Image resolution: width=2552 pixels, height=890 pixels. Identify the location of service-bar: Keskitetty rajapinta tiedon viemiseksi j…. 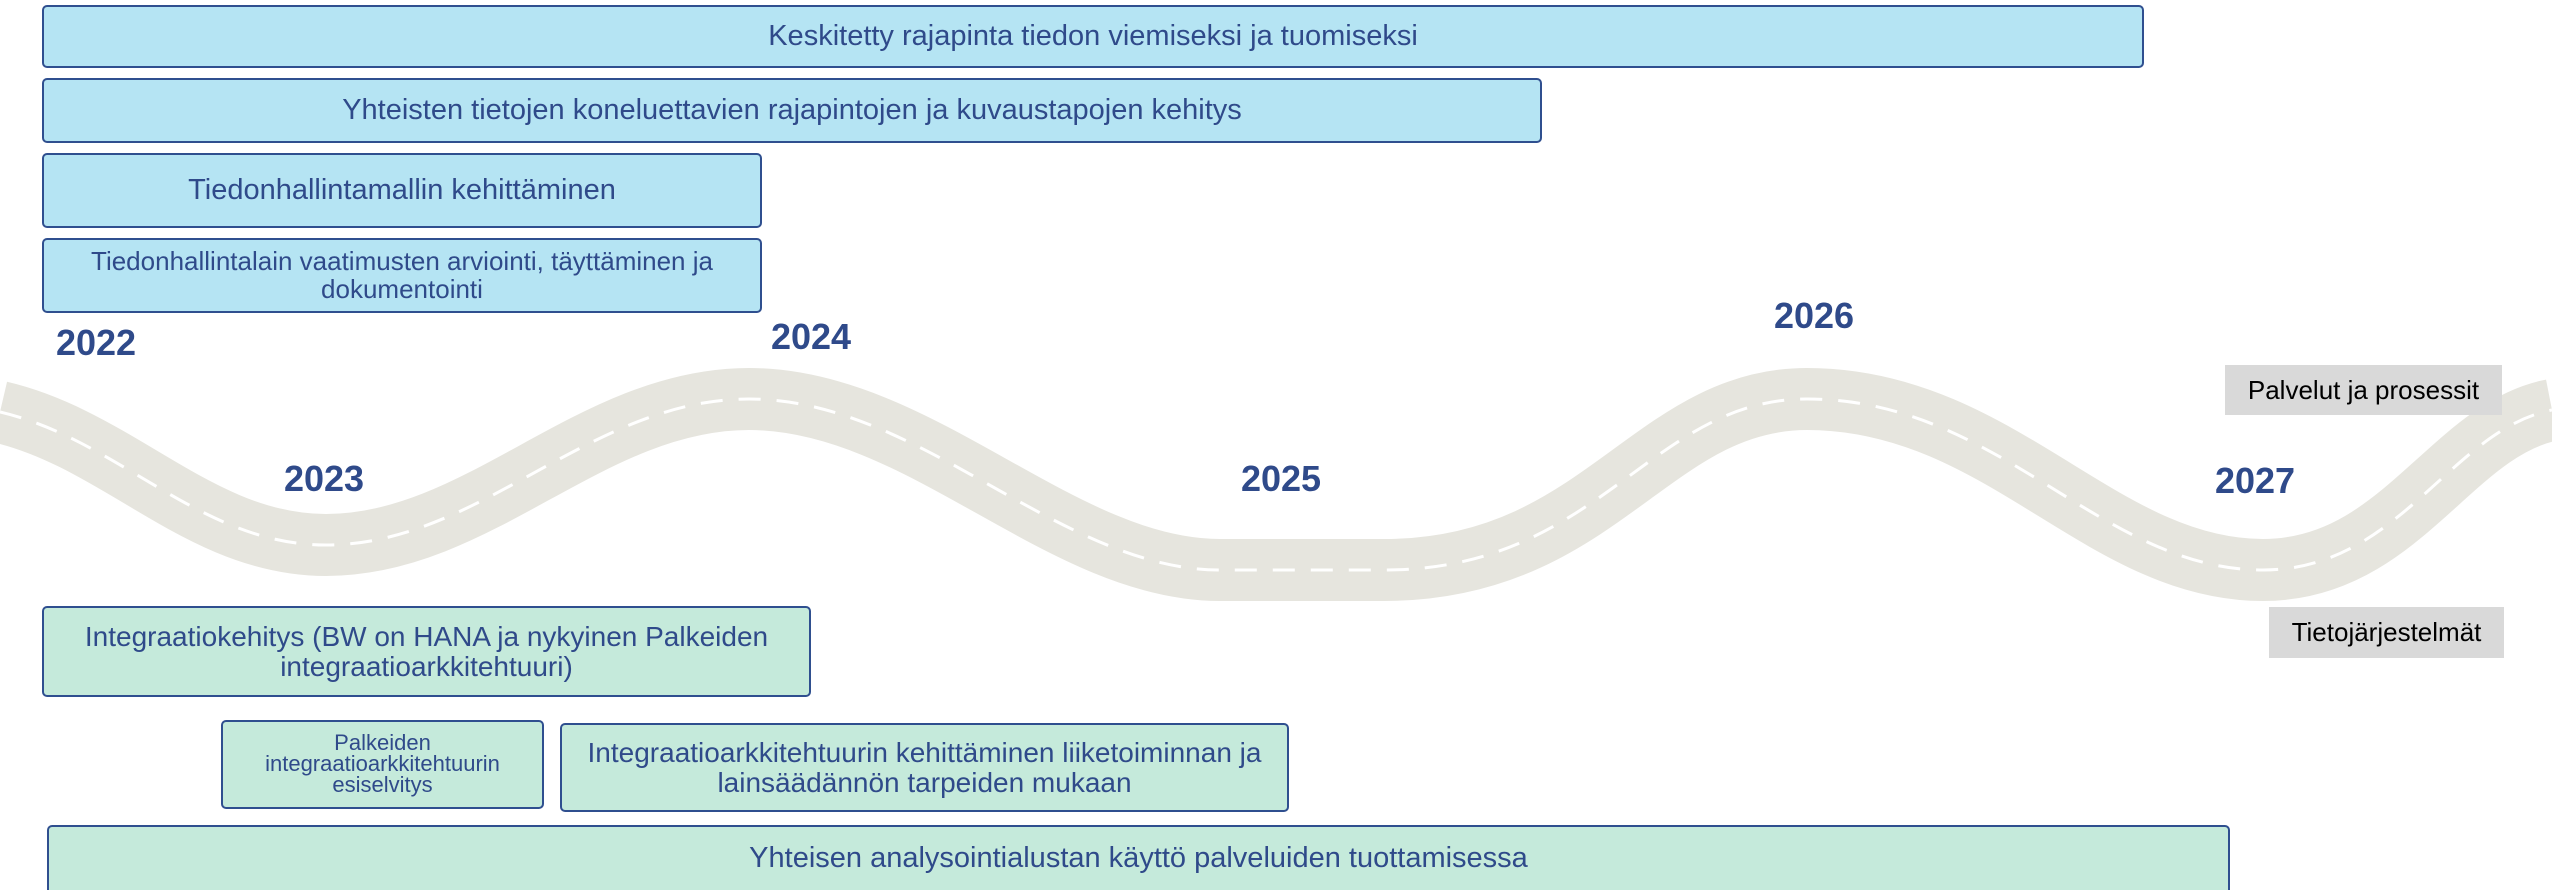
(1093, 36).